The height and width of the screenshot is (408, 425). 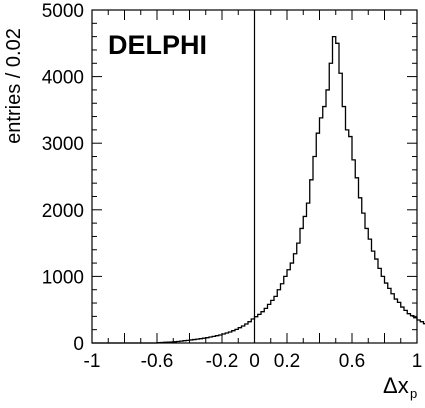 What do you see at coordinates (63, 144) in the screenshot?
I see `y-tick-label: 3000` at bounding box center [63, 144].